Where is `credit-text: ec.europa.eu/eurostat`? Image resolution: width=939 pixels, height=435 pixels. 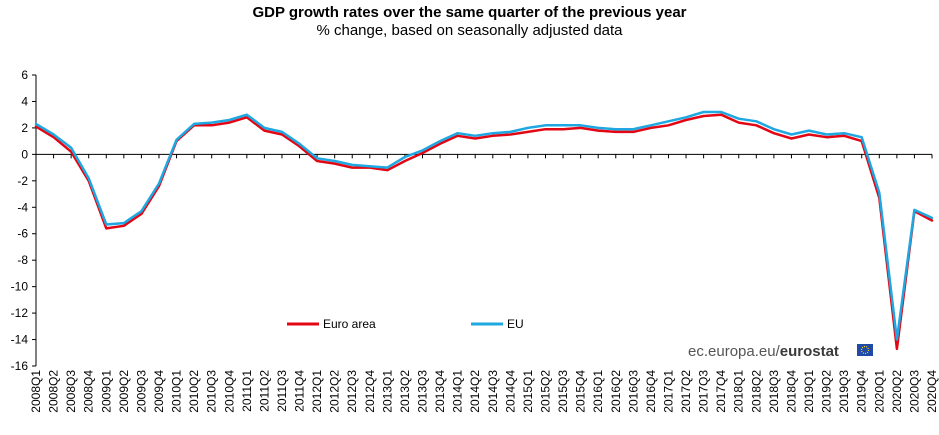 credit-text: ec.europa.eu/eurostat is located at coordinates (763, 351).